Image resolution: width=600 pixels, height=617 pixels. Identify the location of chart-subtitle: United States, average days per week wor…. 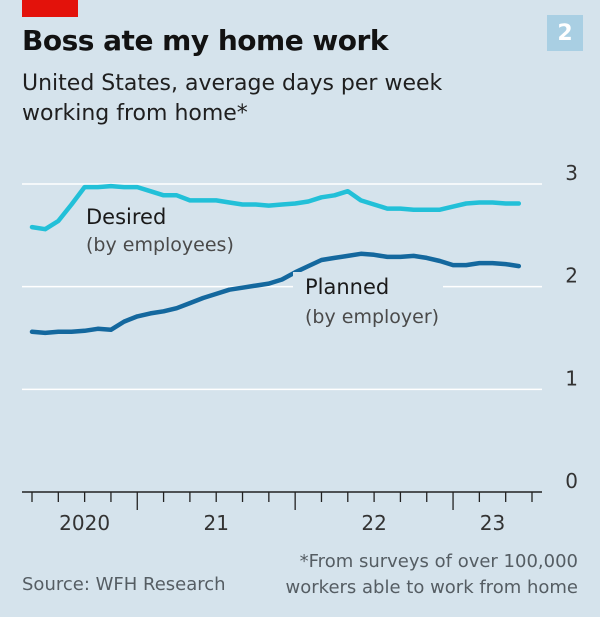
(232, 98).